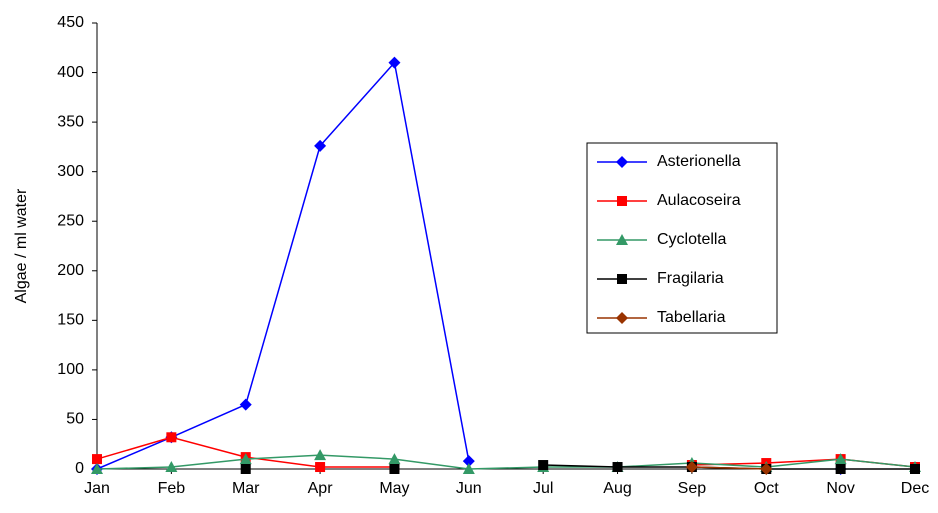  I want to click on x-tick-label: Jan, so click(97, 488).